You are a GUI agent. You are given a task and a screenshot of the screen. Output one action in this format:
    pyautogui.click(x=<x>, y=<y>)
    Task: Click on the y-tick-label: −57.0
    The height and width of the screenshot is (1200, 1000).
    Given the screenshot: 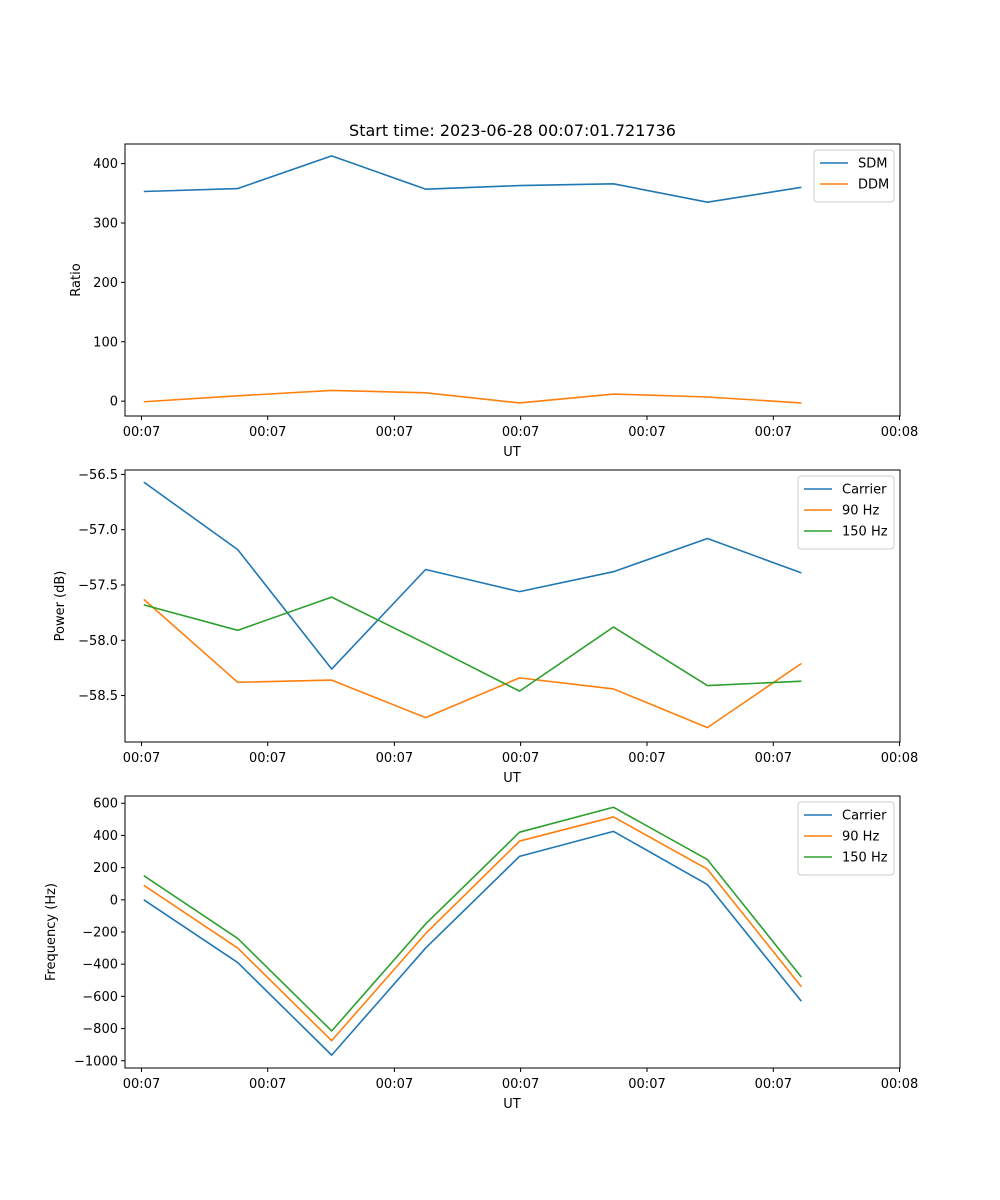 What is the action you would take?
    pyautogui.click(x=98, y=530)
    